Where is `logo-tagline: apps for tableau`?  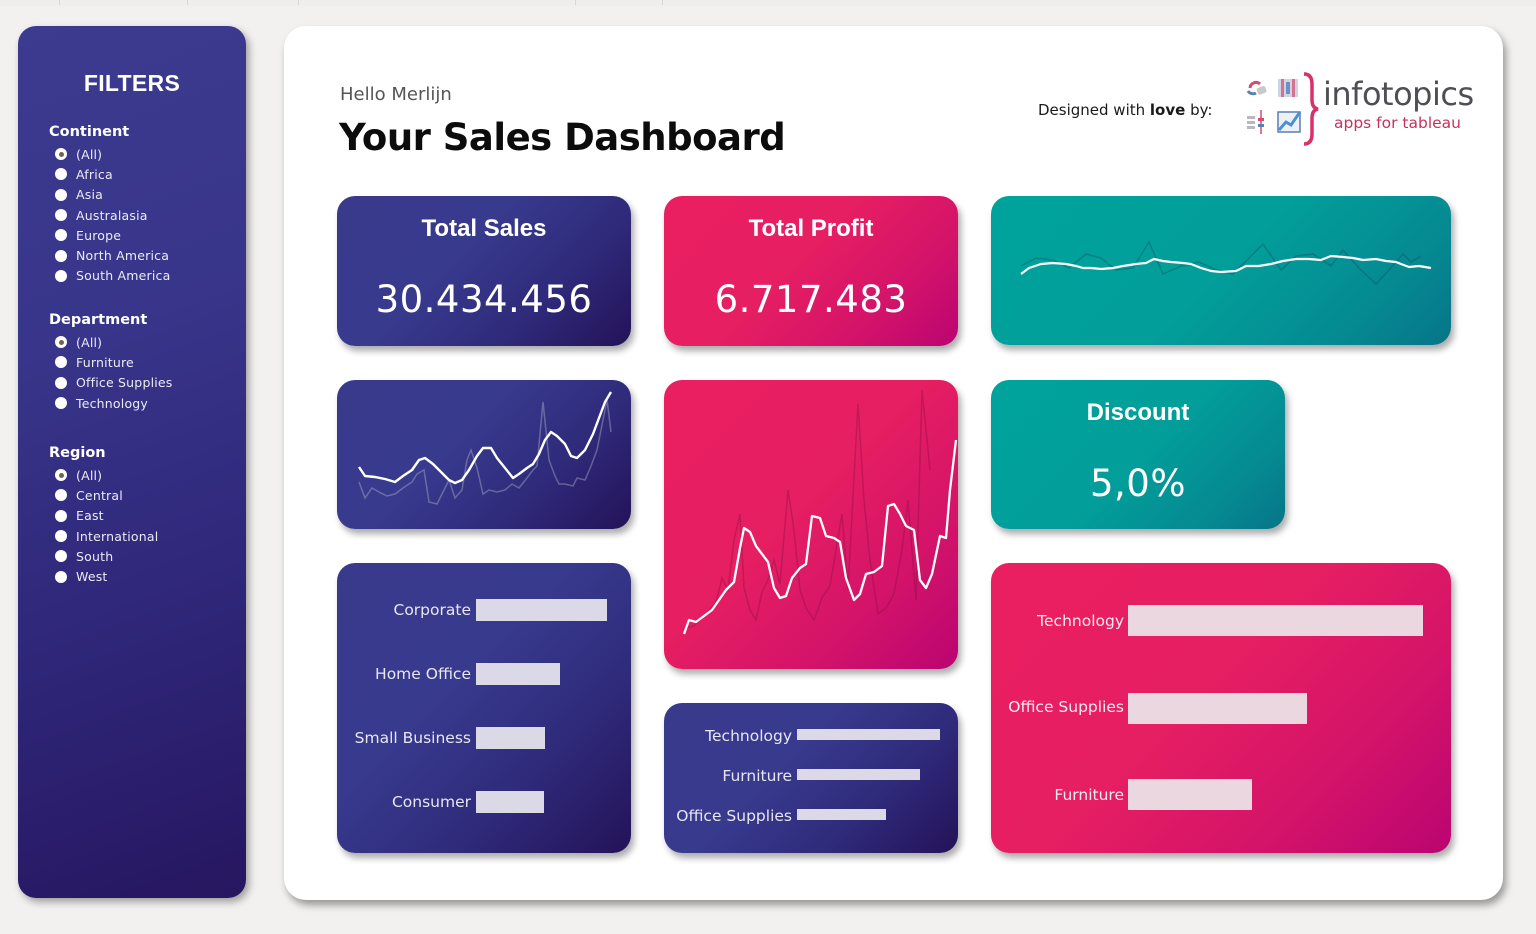 logo-tagline: apps for tableau is located at coordinates (1397, 123).